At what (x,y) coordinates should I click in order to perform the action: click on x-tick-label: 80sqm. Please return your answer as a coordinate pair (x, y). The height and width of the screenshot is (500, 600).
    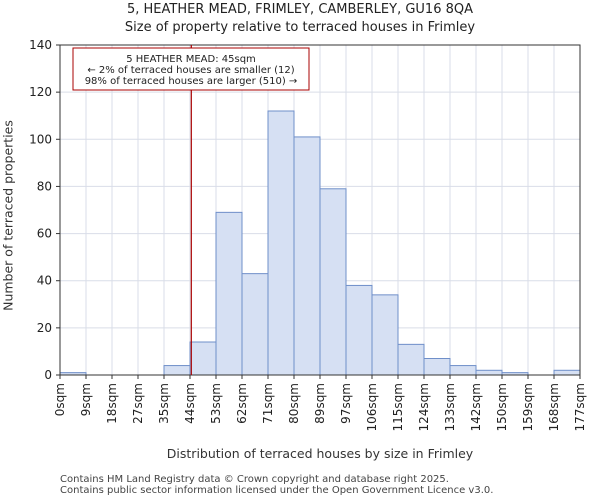
    Looking at the image, I should click on (294, 403).